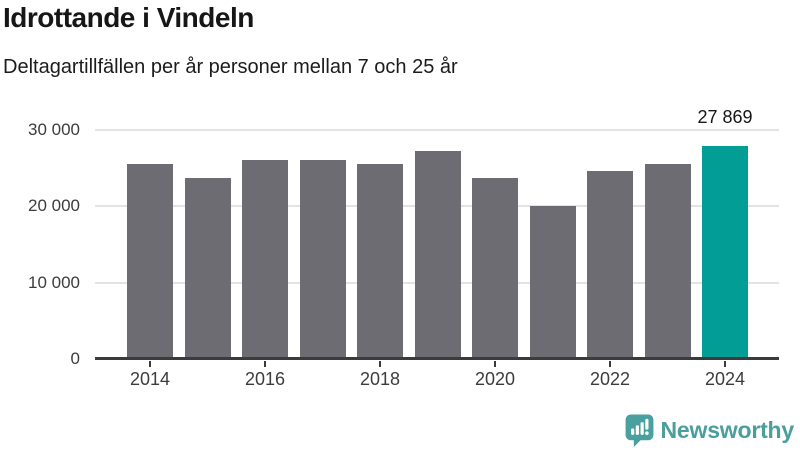 Image resolution: width=800 pixels, height=450 pixels. What do you see at coordinates (54, 129) in the screenshot?
I see `y-axis-tick-label: 30 000` at bounding box center [54, 129].